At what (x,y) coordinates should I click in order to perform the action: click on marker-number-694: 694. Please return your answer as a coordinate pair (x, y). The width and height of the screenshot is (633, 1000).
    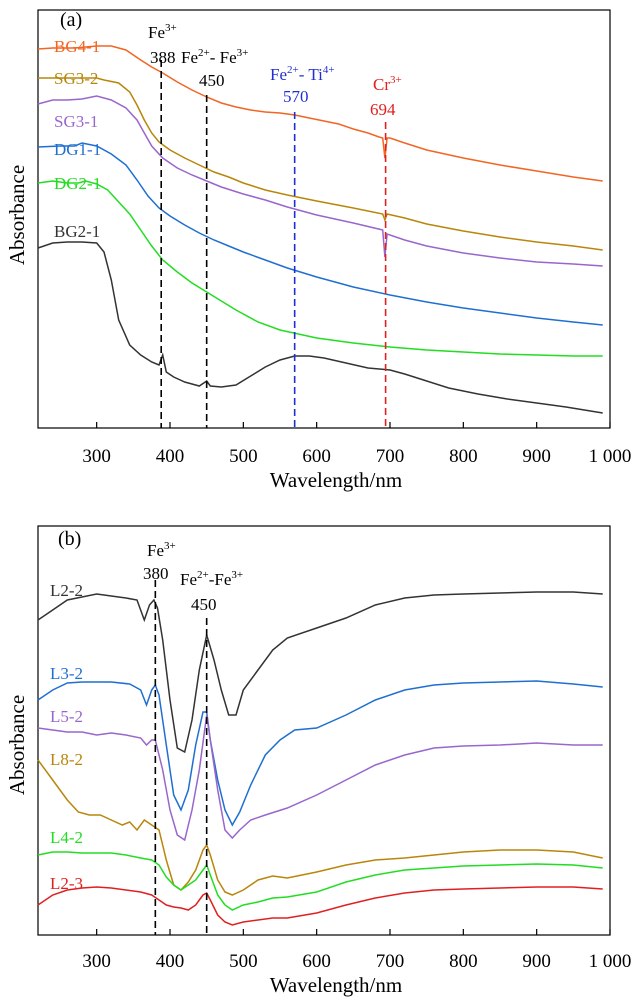
    Looking at the image, I should click on (383, 109).